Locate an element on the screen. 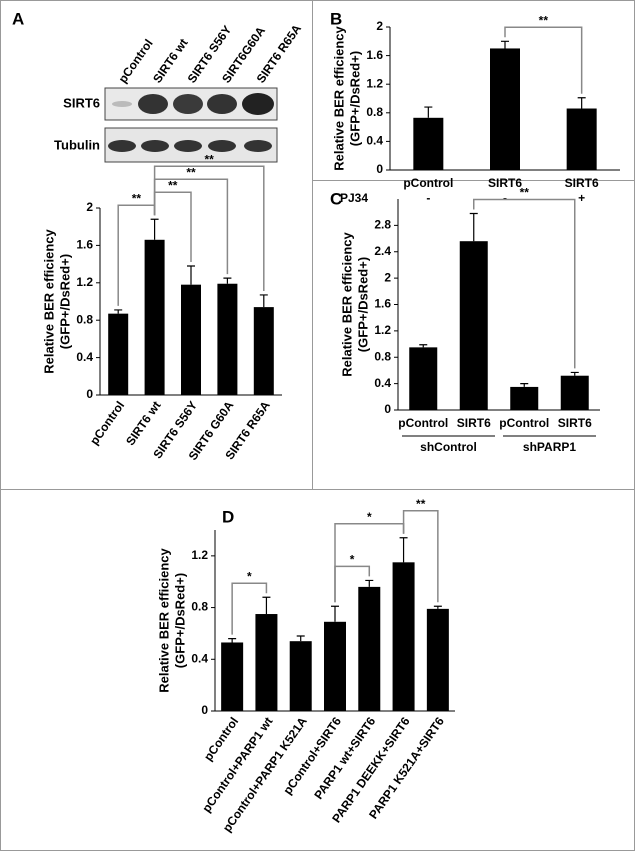  y-tick-label: 1.6 is located at coordinates (84, 245).